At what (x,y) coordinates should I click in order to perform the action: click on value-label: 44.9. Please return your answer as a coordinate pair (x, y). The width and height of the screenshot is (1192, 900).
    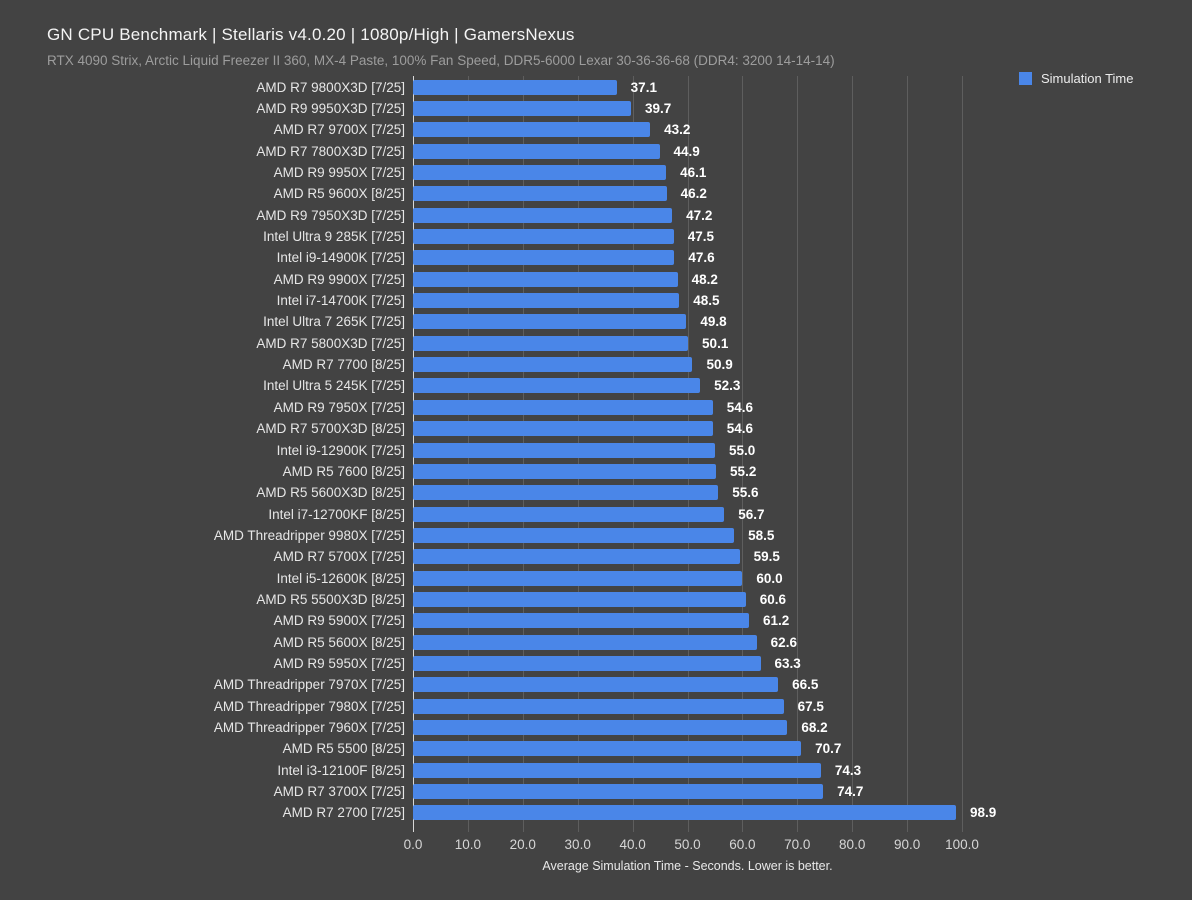
    Looking at the image, I should click on (686, 151).